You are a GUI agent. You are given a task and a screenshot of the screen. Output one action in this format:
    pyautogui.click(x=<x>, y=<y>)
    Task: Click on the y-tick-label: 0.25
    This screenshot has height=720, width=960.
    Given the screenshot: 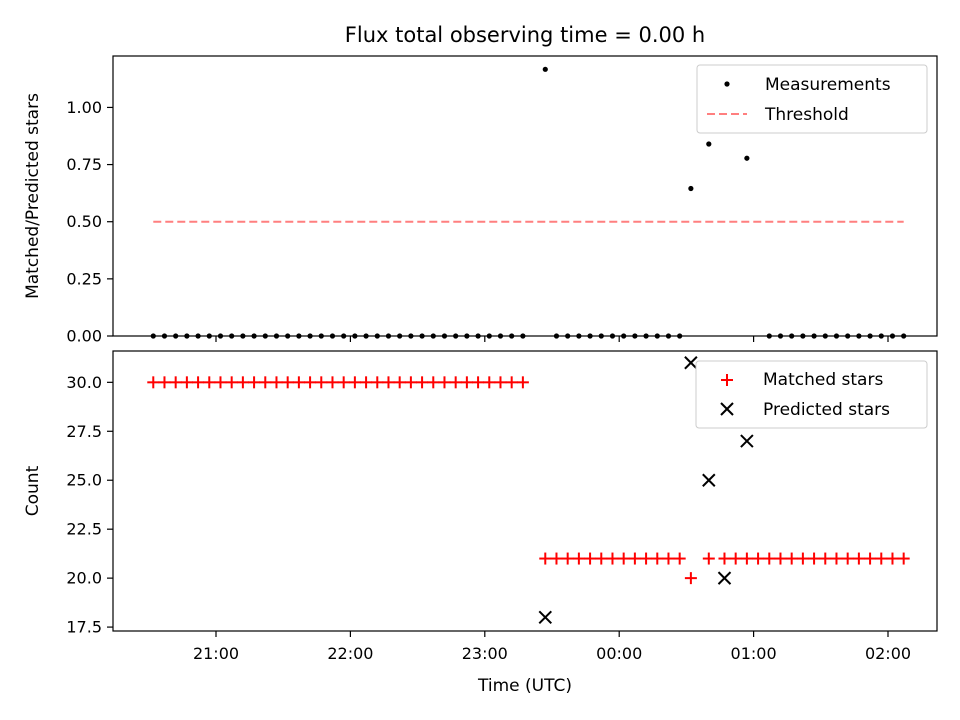 What is the action you would take?
    pyautogui.click(x=84, y=278)
    